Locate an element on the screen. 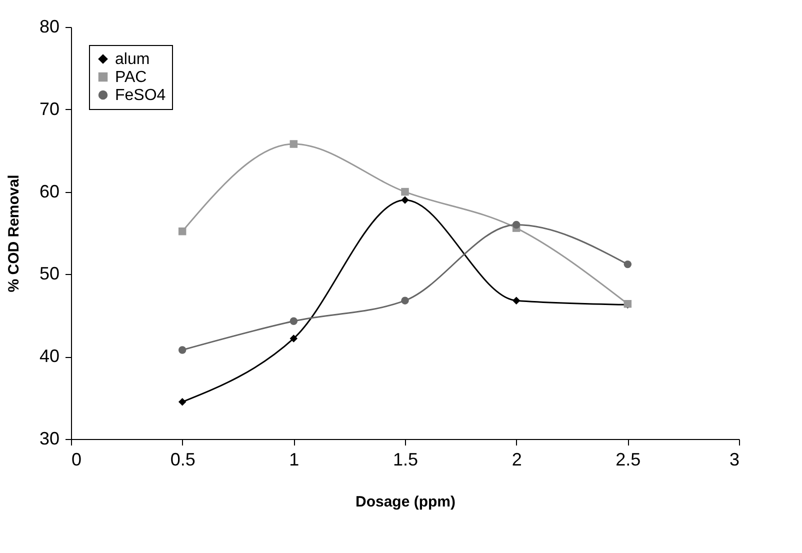  x-tick-label: 2 is located at coordinates (517, 460).